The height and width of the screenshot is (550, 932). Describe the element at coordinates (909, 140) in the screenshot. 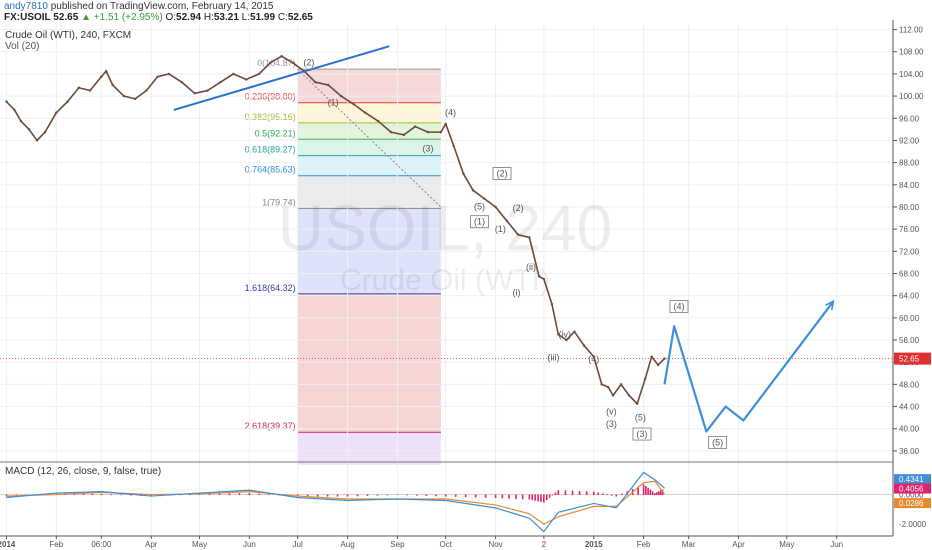

I see `y-tick-label: 92.00` at that location.